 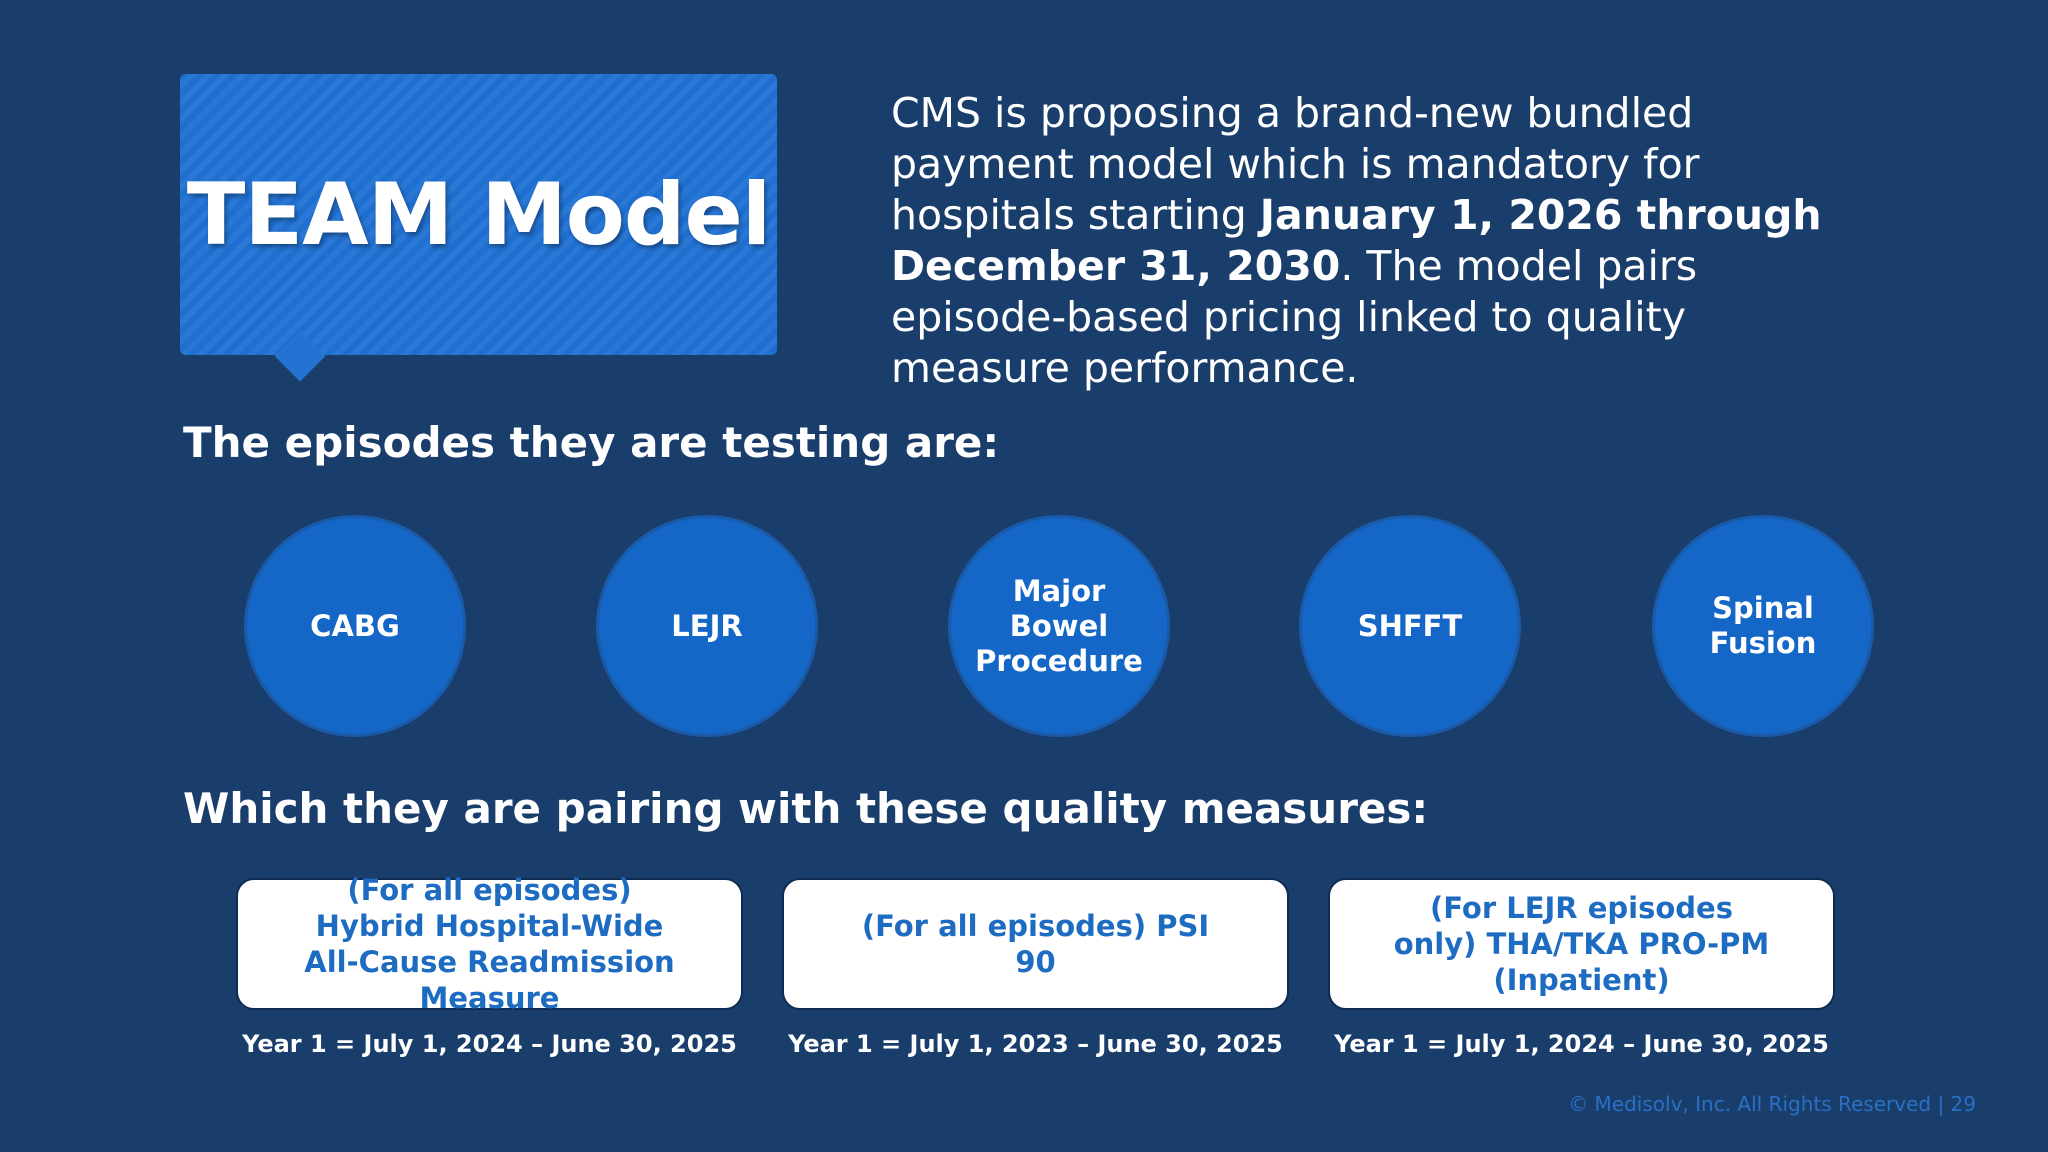 What do you see at coordinates (1035, 944) in the screenshot?
I see `measure-box: (For all episodes) PSI 90` at bounding box center [1035, 944].